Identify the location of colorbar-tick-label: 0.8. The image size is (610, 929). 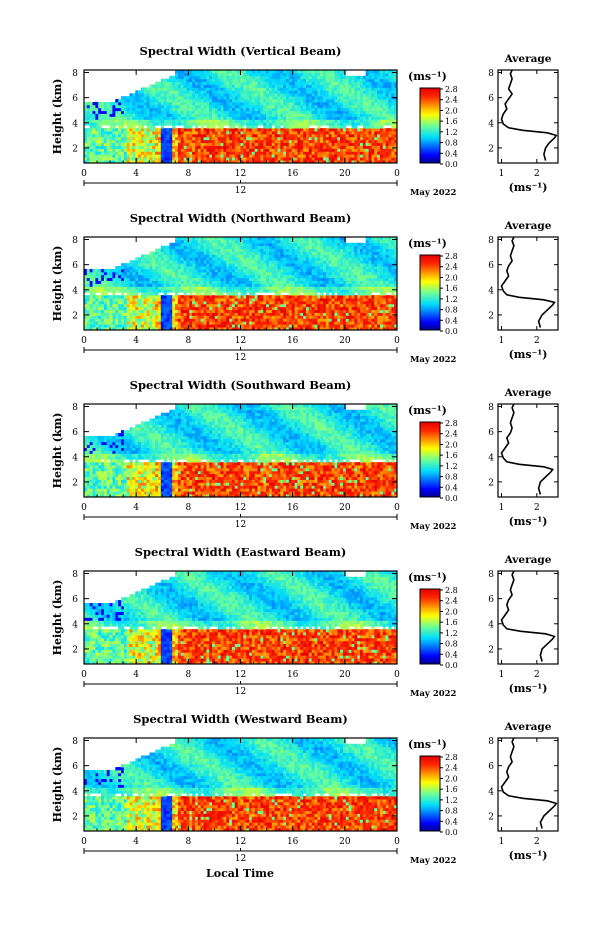
(451, 143).